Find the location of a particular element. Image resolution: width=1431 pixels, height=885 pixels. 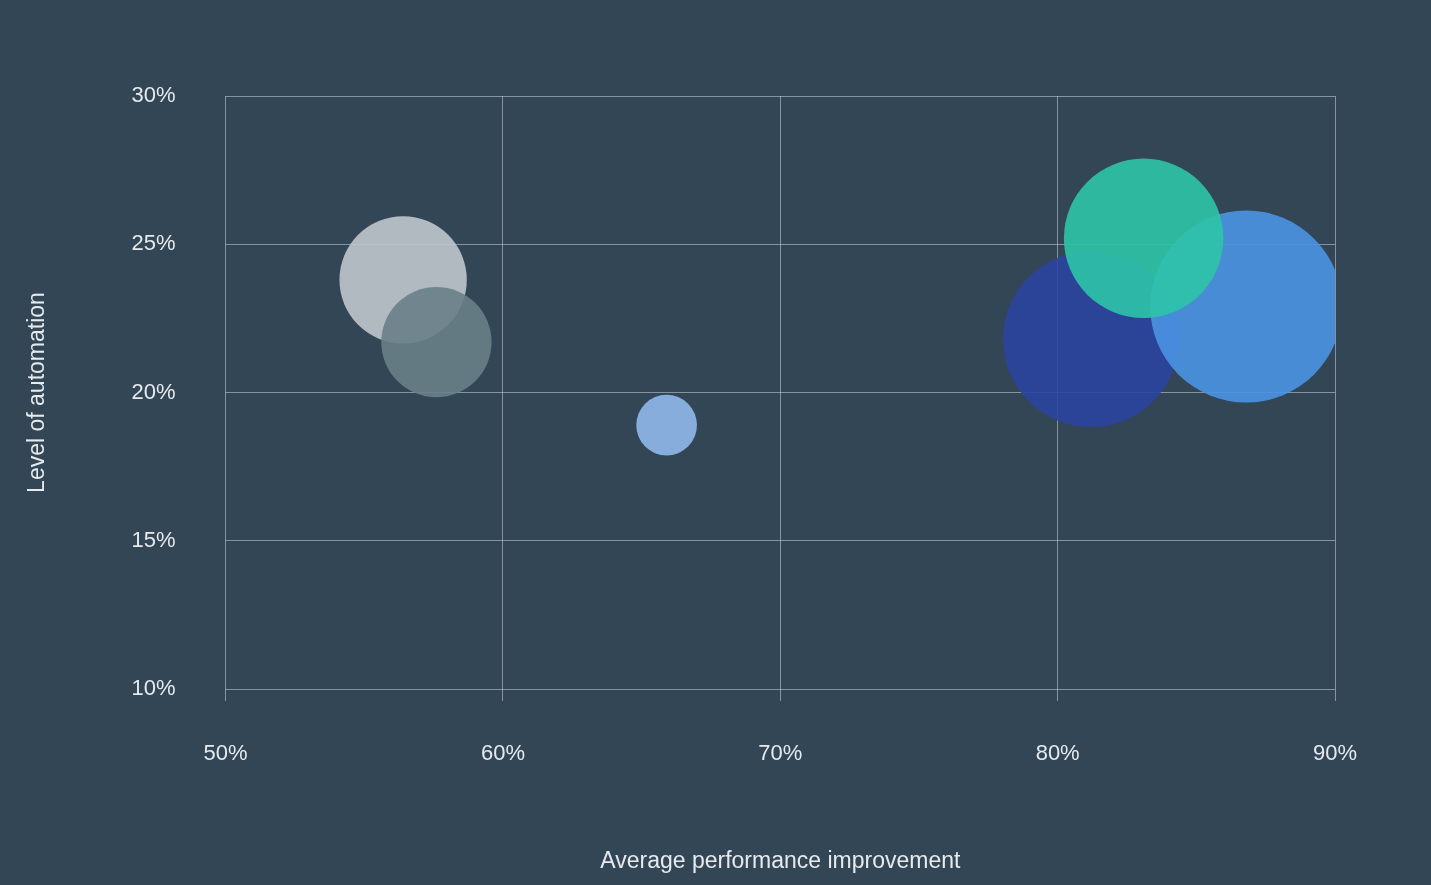

x-tick-label: 90% is located at coordinates (1335, 753).